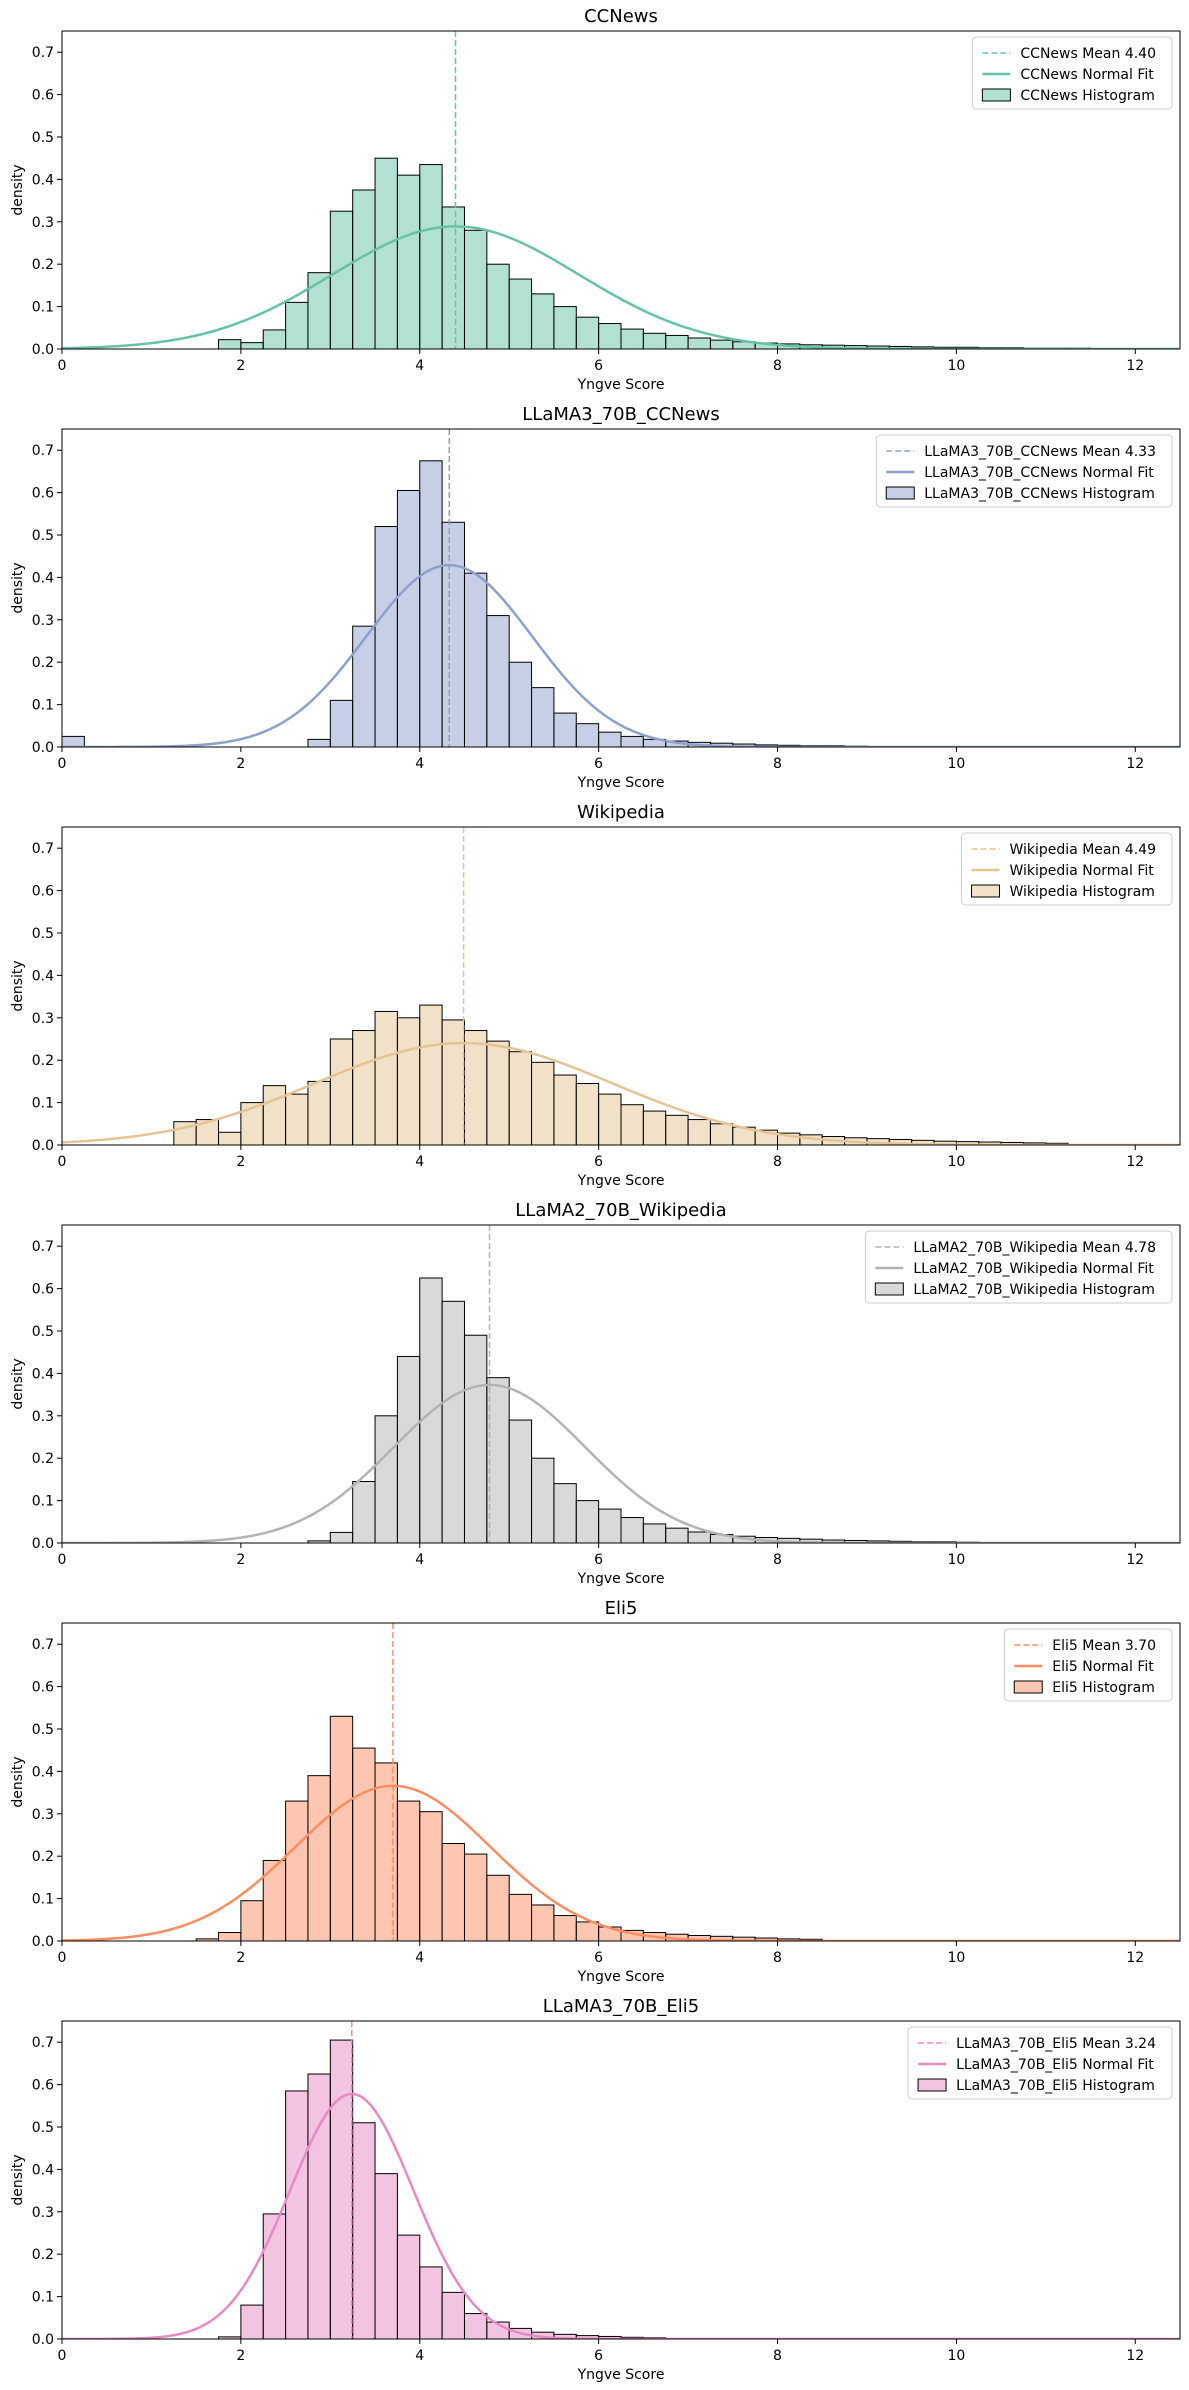 Image resolution: width=1189 pixels, height=2390 pixels. What do you see at coordinates (18, 587) in the screenshot?
I see `y-axis-label: density` at bounding box center [18, 587].